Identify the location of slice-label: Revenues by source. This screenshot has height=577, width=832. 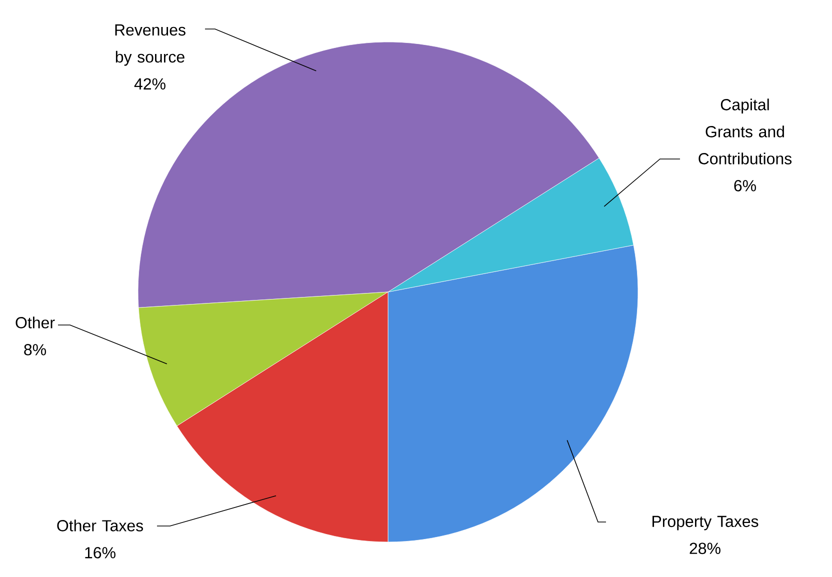
(150, 45).